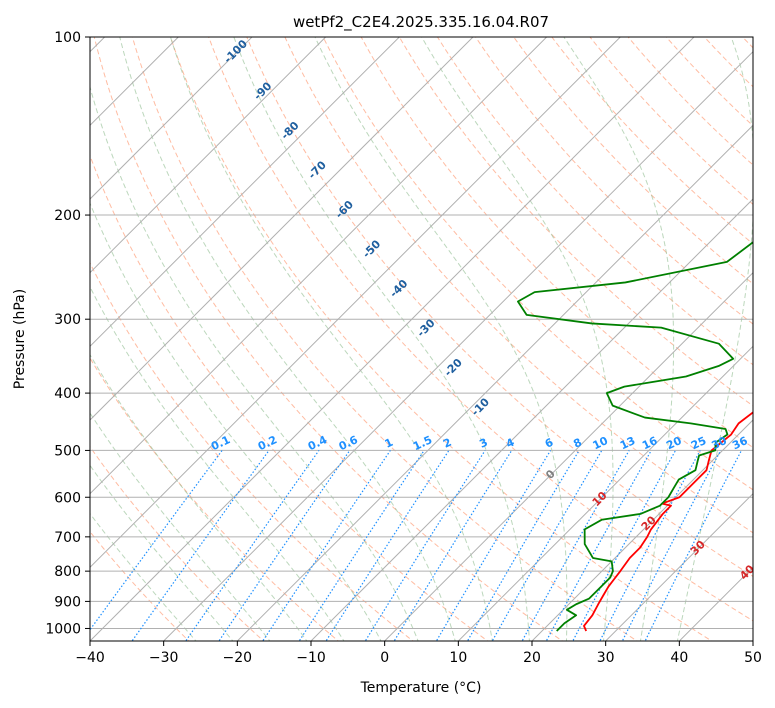  I want to click on x-tick-label: 30, so click(606, 658).